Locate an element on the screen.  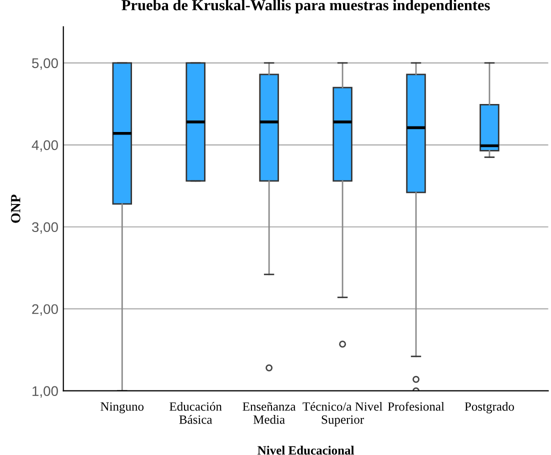
x-tick-label: Profesional is located at coordinates (416, 406).